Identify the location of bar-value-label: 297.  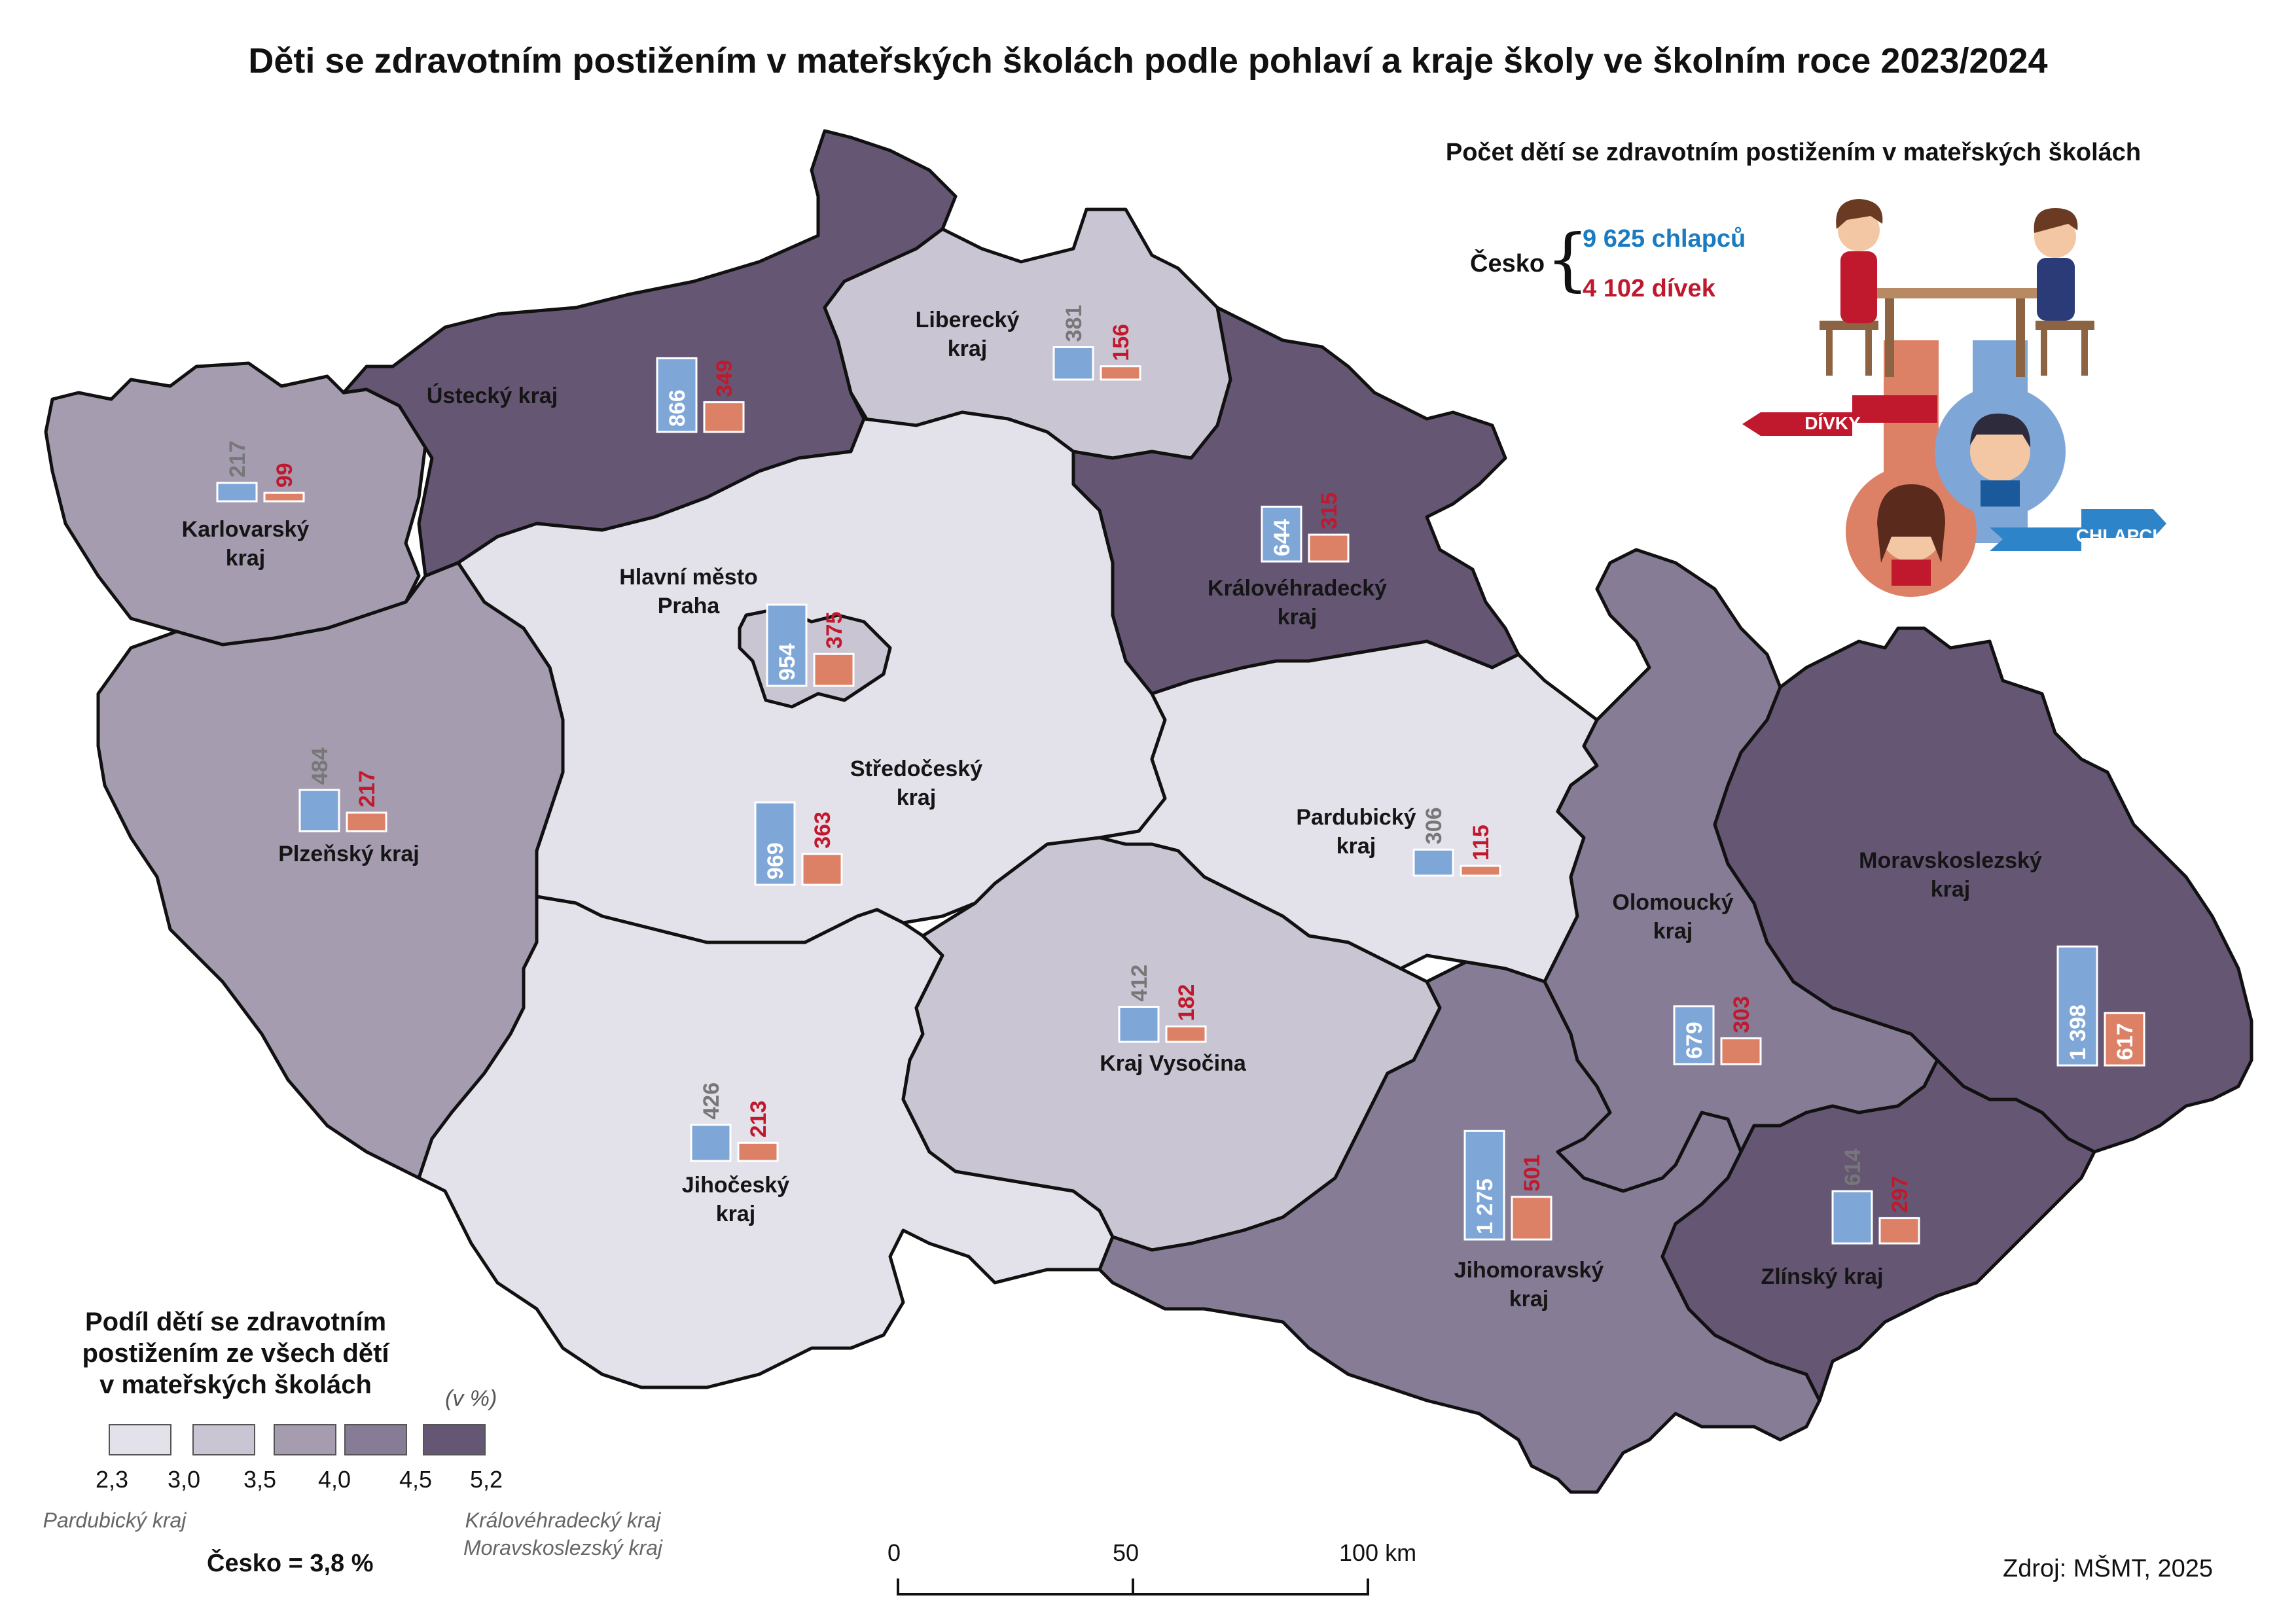
(1900, 1194).